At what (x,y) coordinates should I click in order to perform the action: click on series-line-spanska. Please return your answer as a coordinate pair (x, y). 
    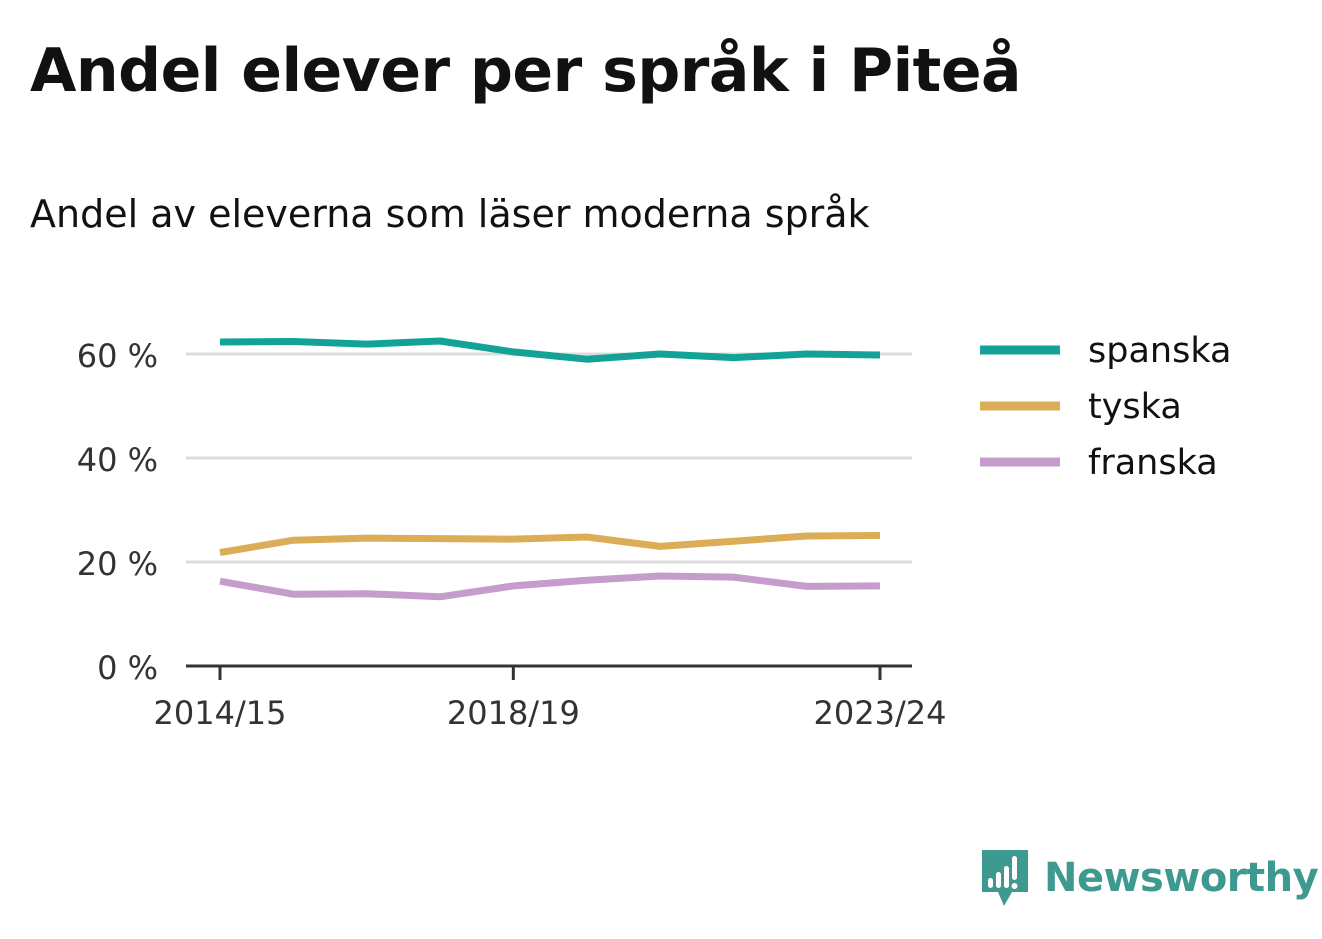
    Looking at the image, I should click on (550, 350).